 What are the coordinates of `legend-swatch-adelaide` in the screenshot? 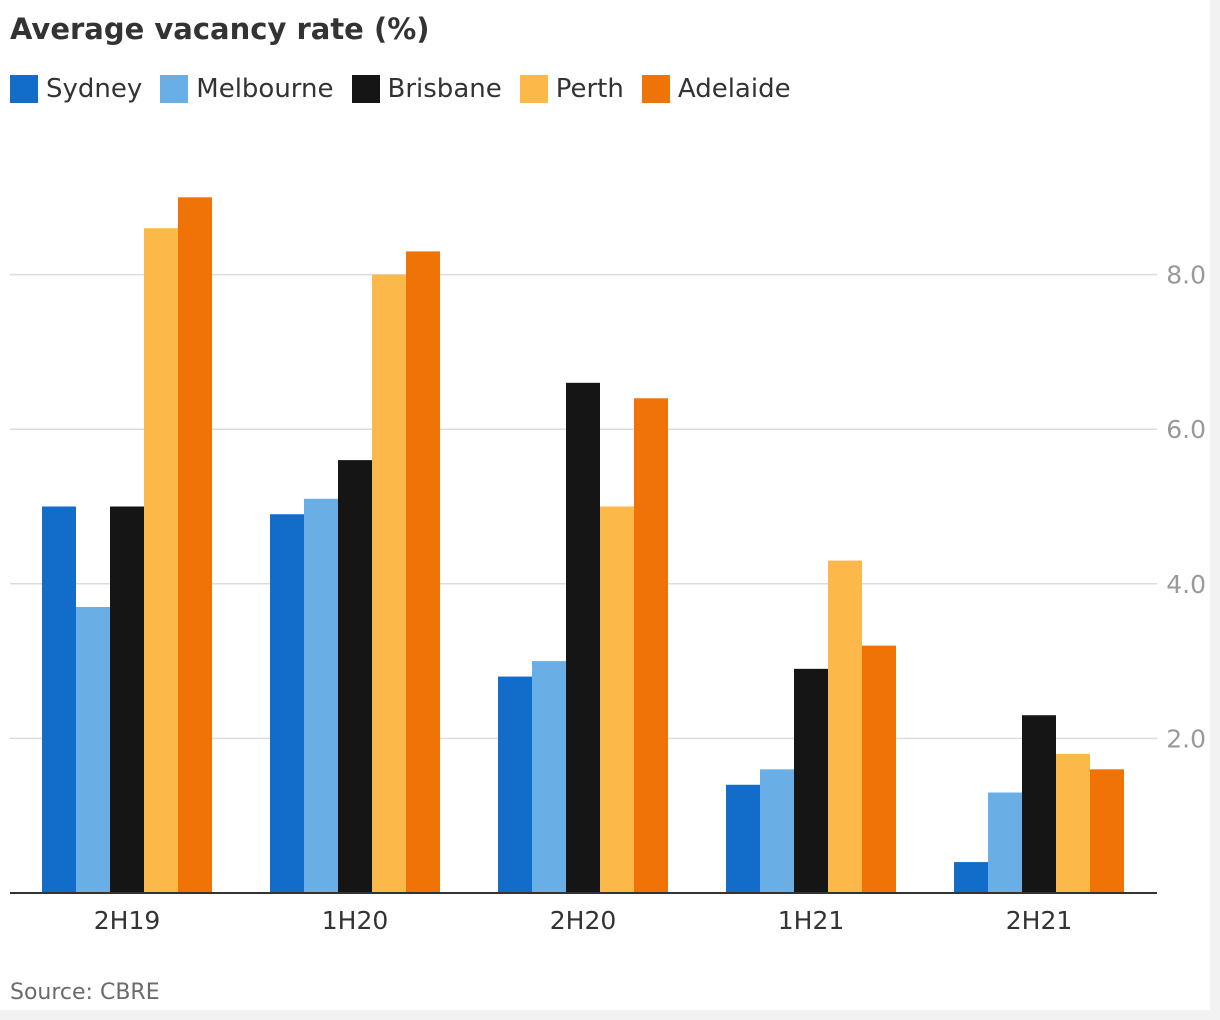 It's located at (655, 89).